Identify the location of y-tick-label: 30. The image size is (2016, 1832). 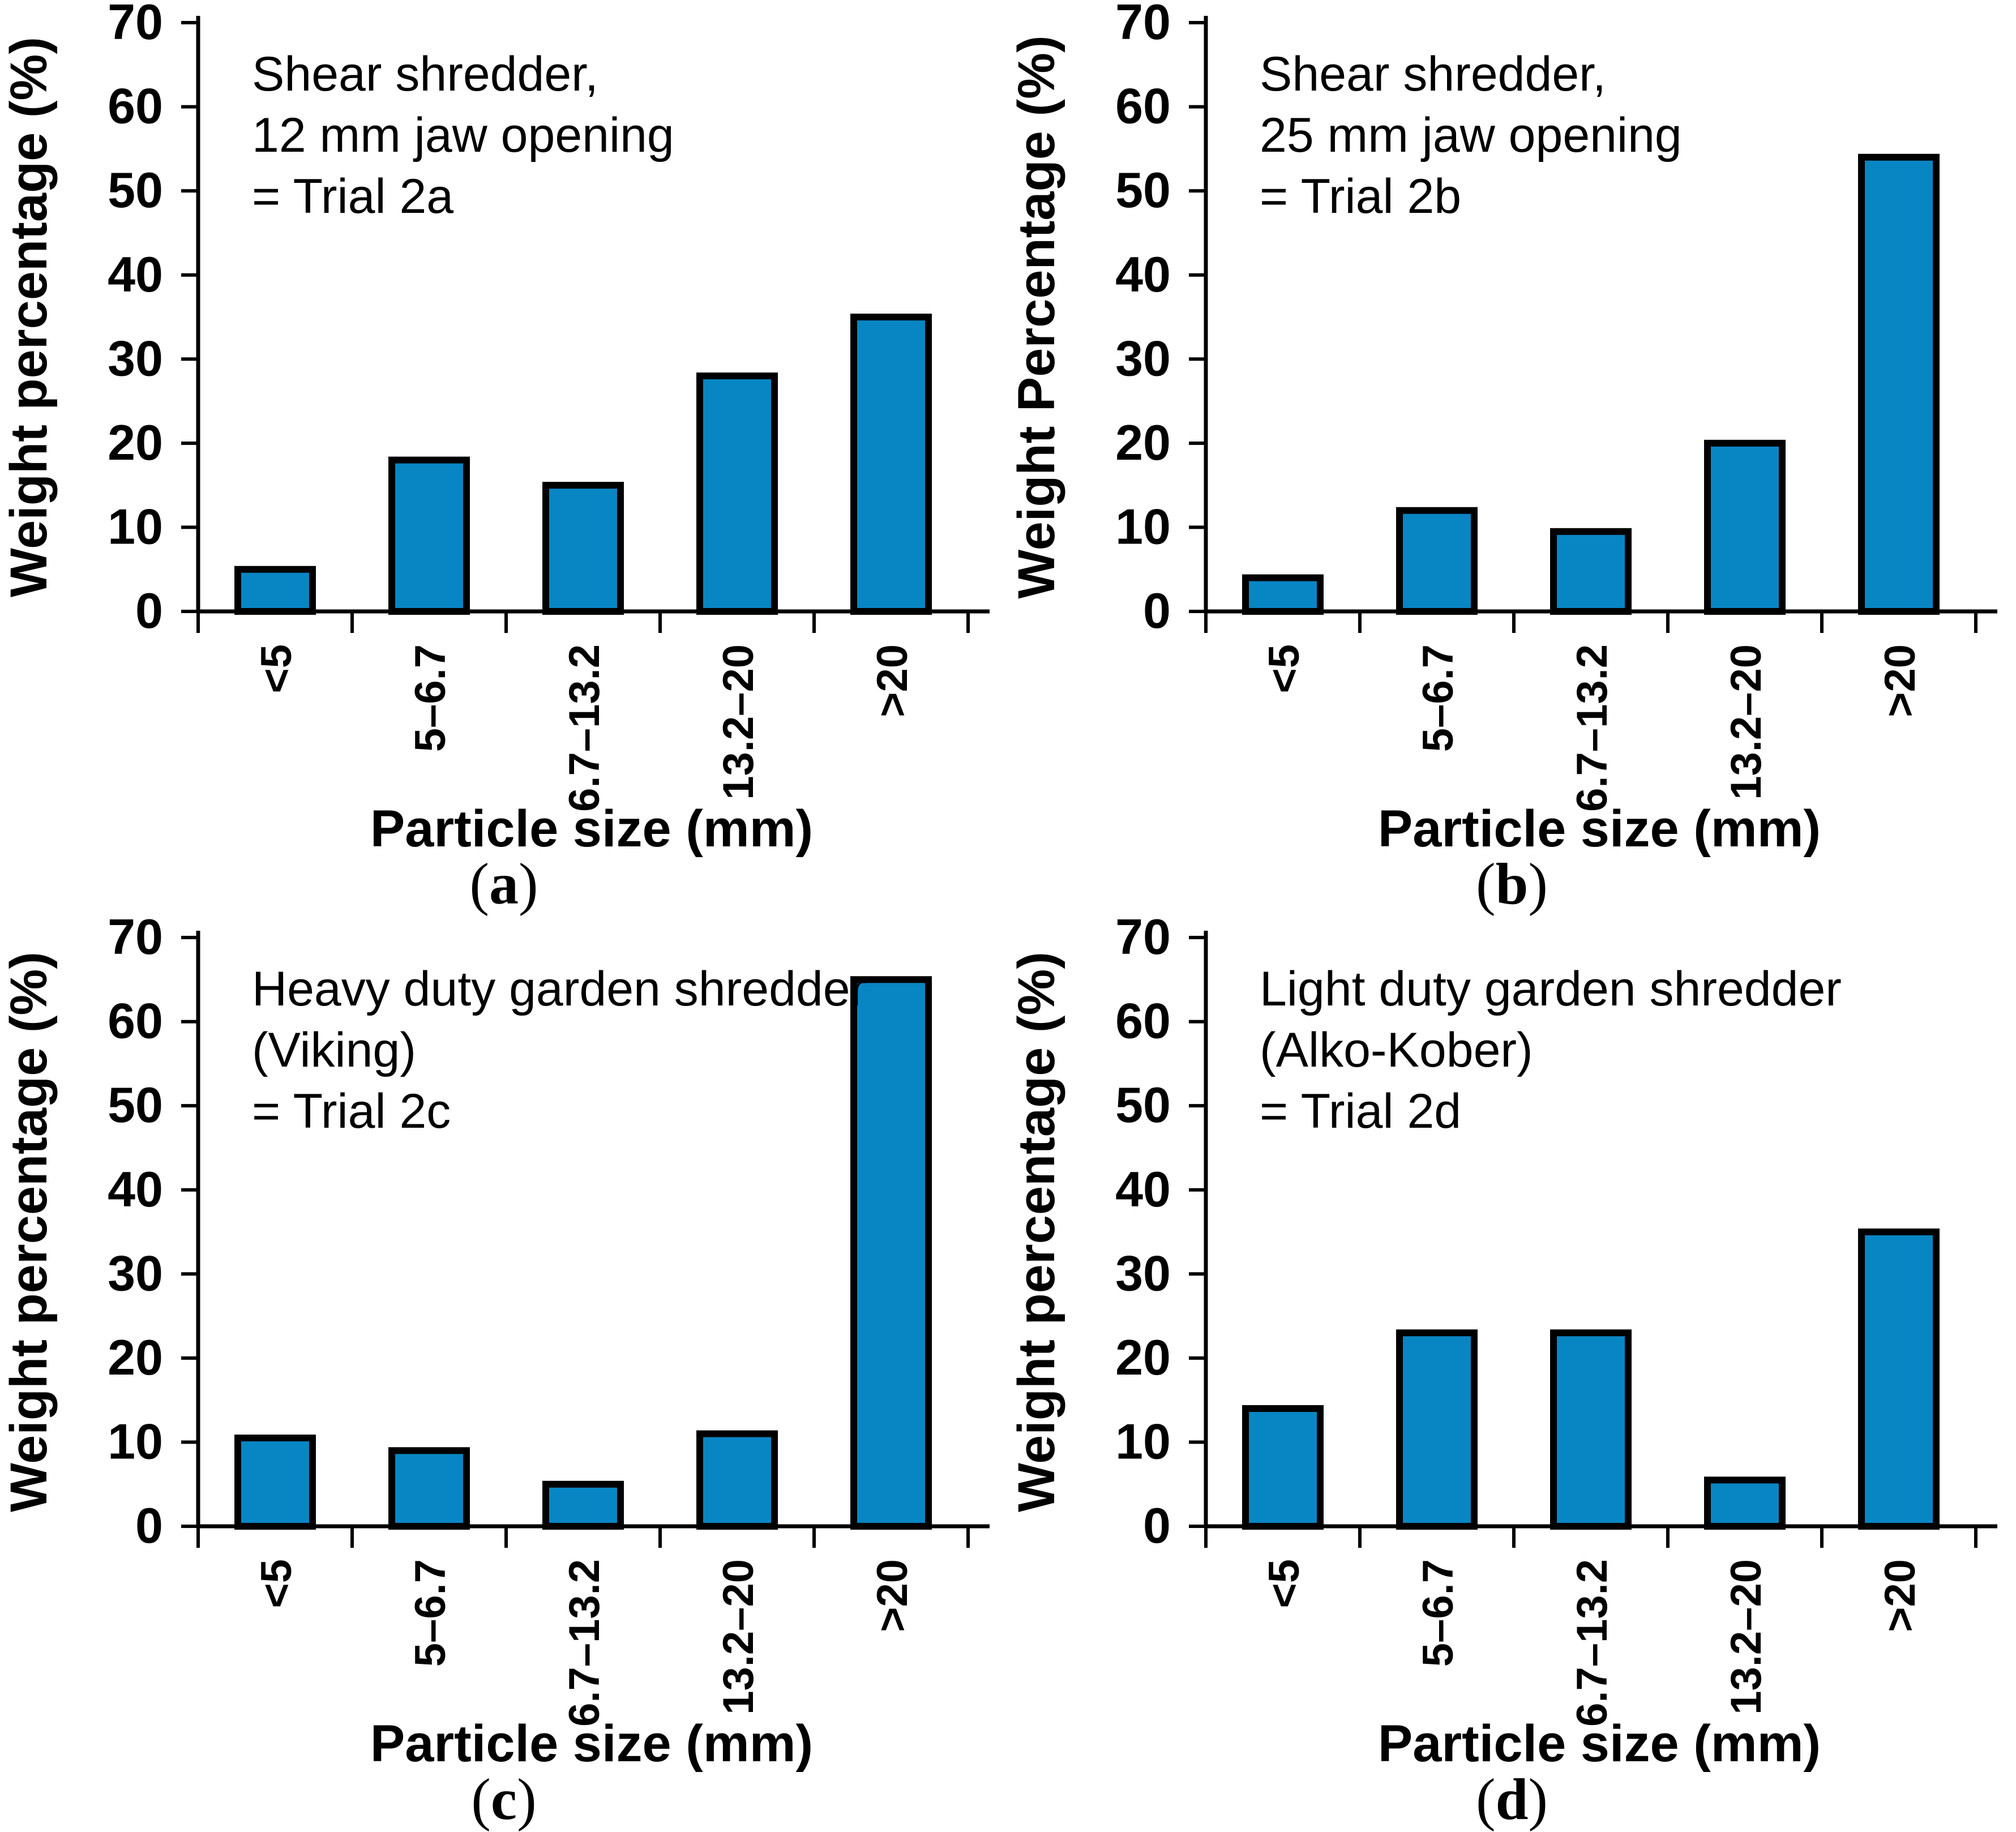
(135, 358).